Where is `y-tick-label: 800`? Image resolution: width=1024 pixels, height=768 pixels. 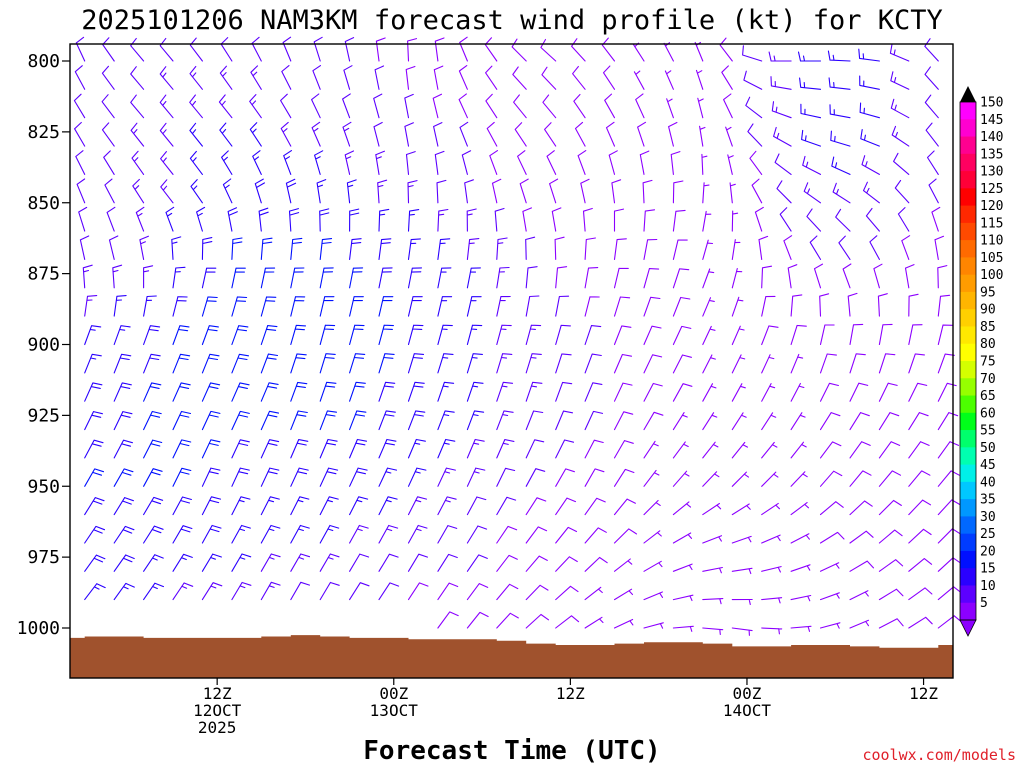
y-tick-label: 800 is located at coordinates (43, 61).